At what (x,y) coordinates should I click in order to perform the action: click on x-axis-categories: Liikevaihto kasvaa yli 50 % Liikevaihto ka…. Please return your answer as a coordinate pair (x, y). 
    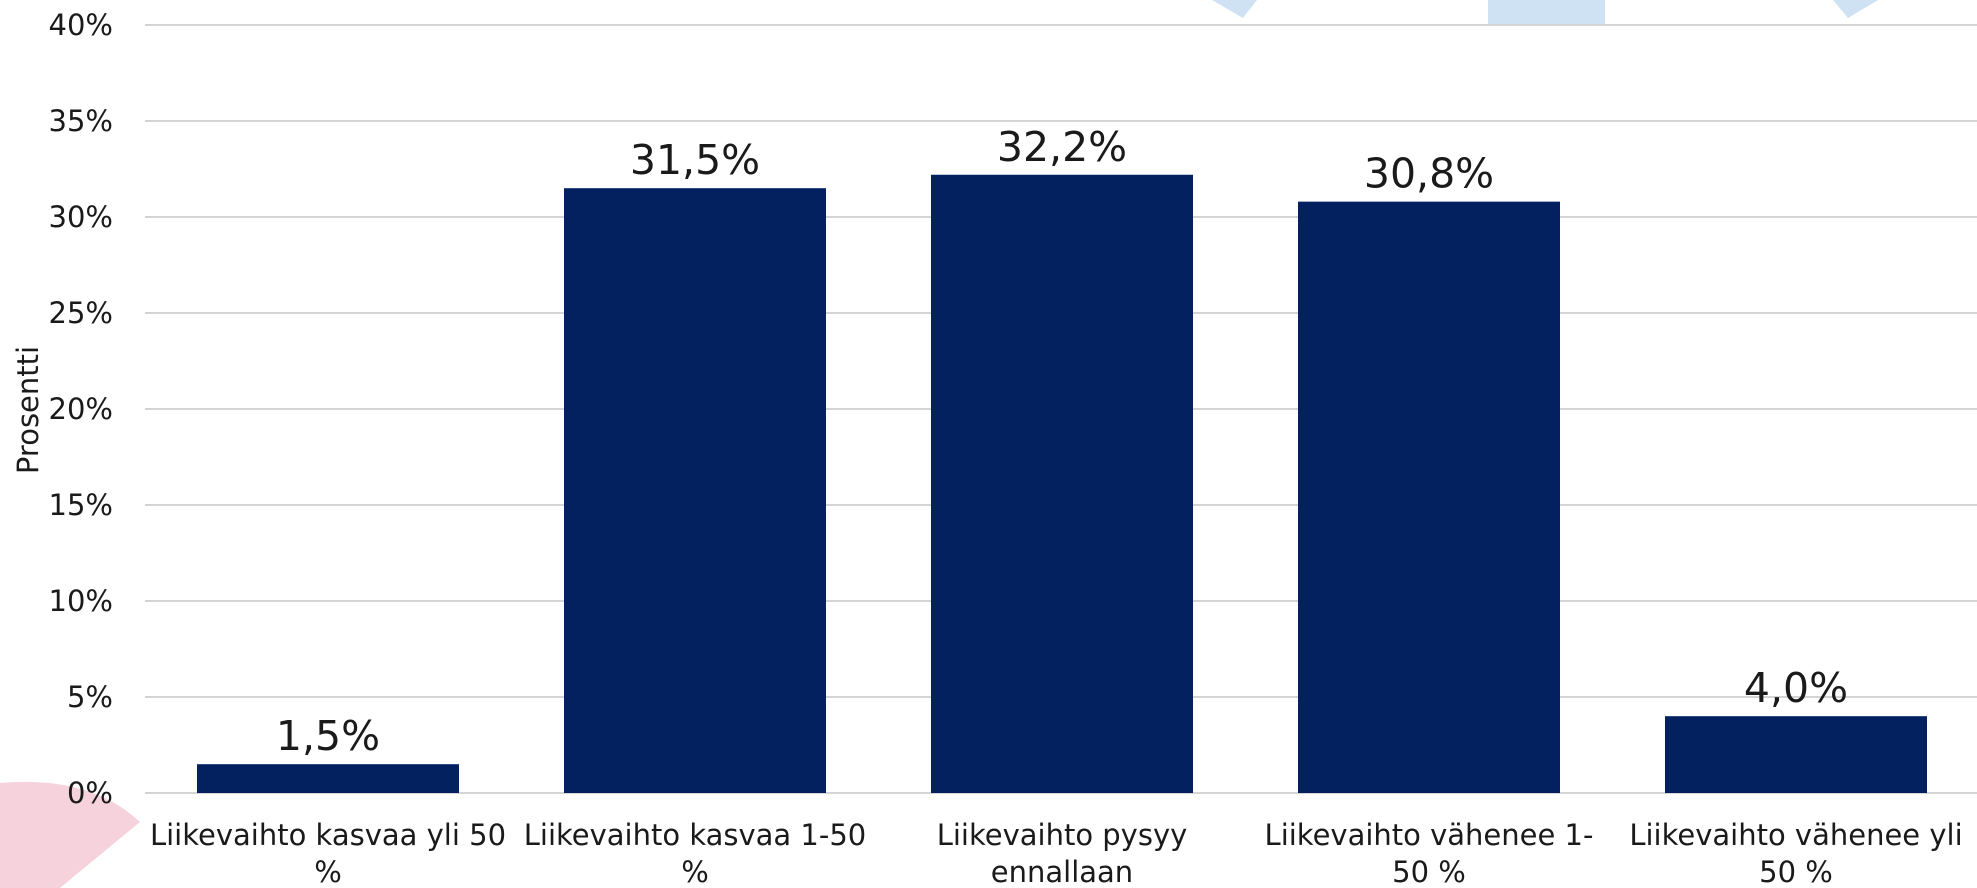
    Looking at the image, I should click on (1056, 853).